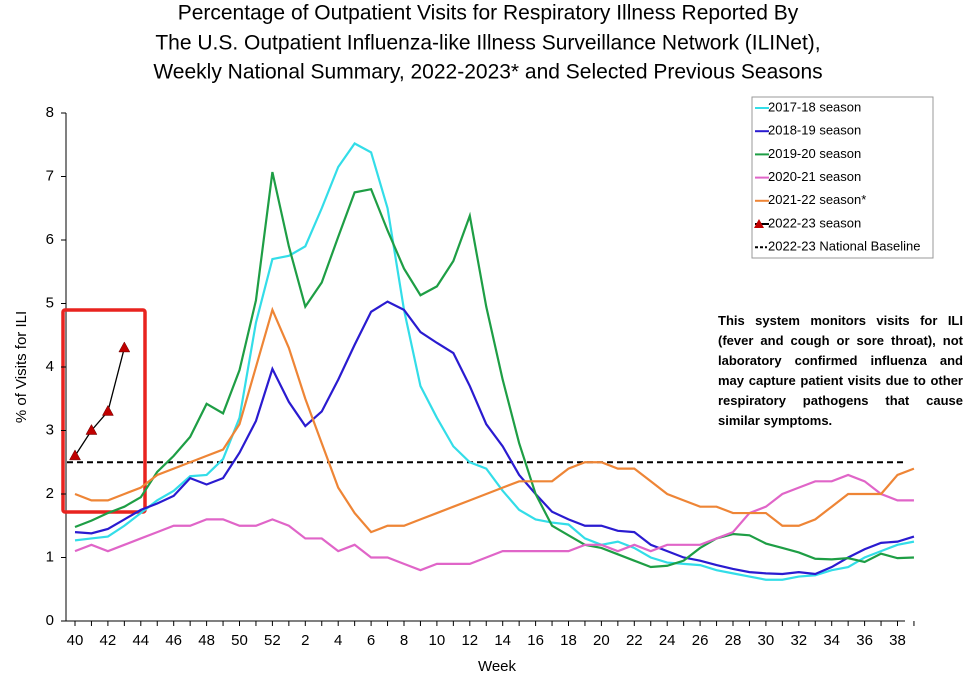  I want to click on y-tick-label: 0, so click(50, 620).